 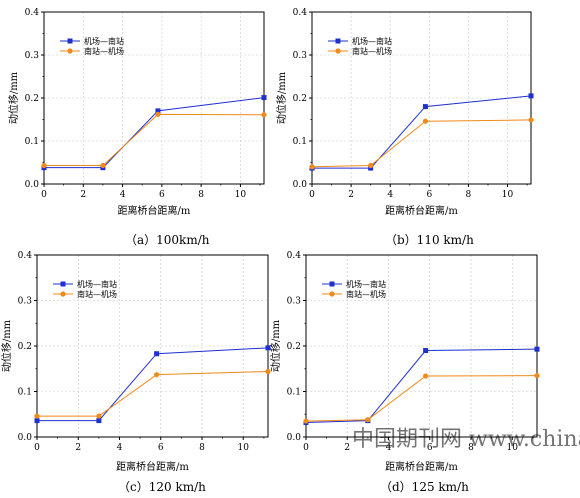 What do you see at coordinates (162, 487) in the screenshot?
I see `panel-caption: （c）120 km/h` at bounding box center [162, 487].